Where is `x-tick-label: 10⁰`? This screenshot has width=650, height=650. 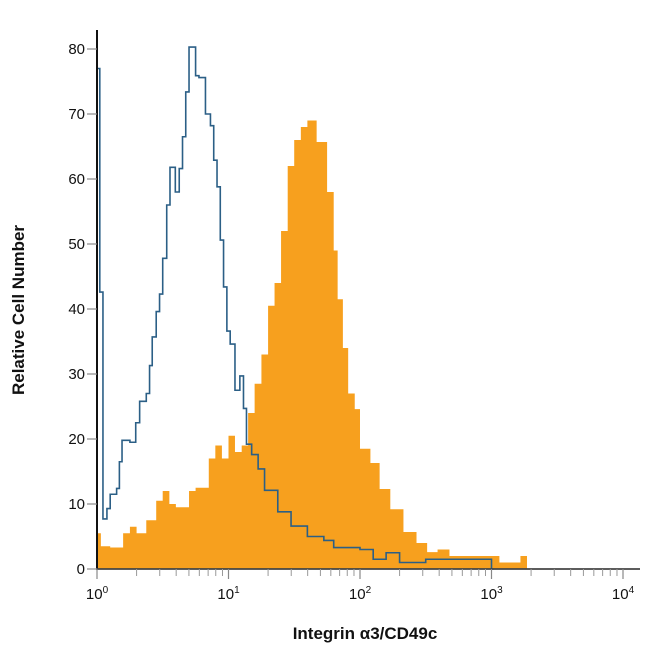 x-tick-label: 10⁰ is located at coordinates (97, 594).